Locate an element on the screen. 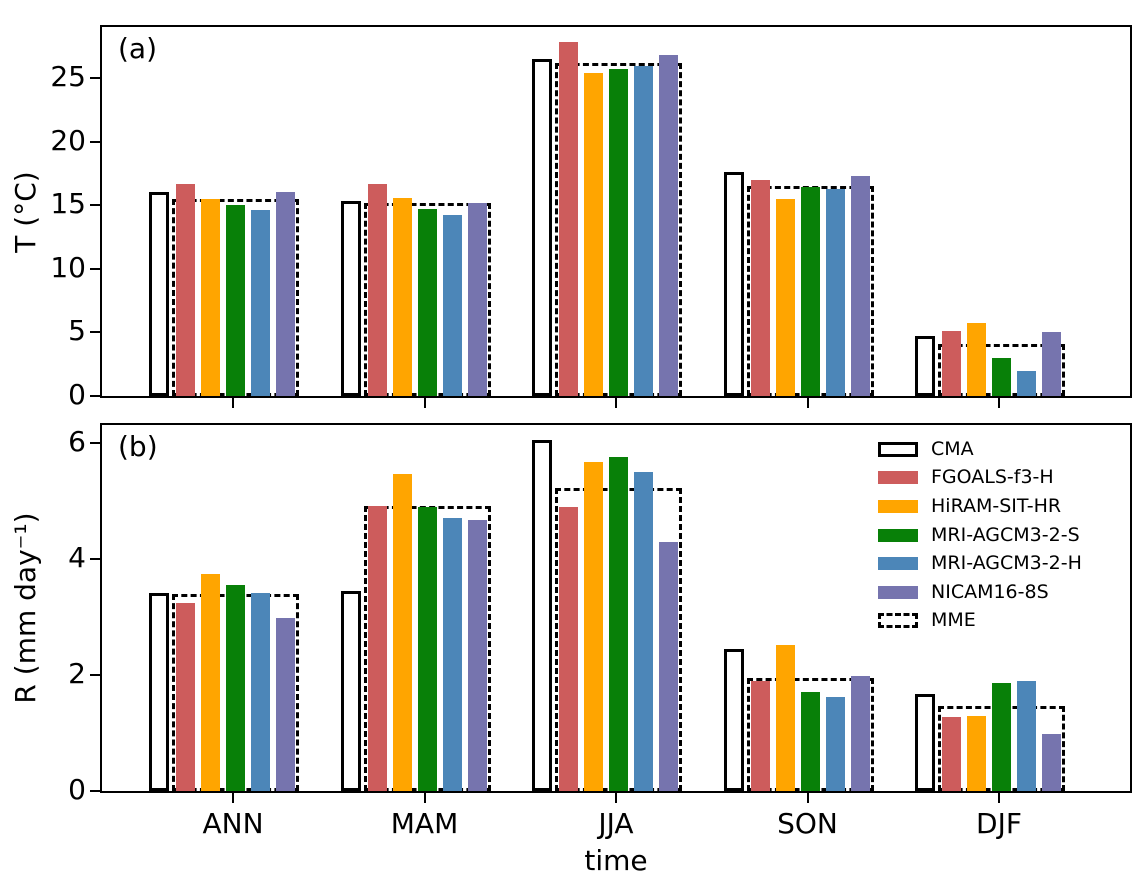  panel-a-bar-cma-ann is located at coordinates (159, 294).